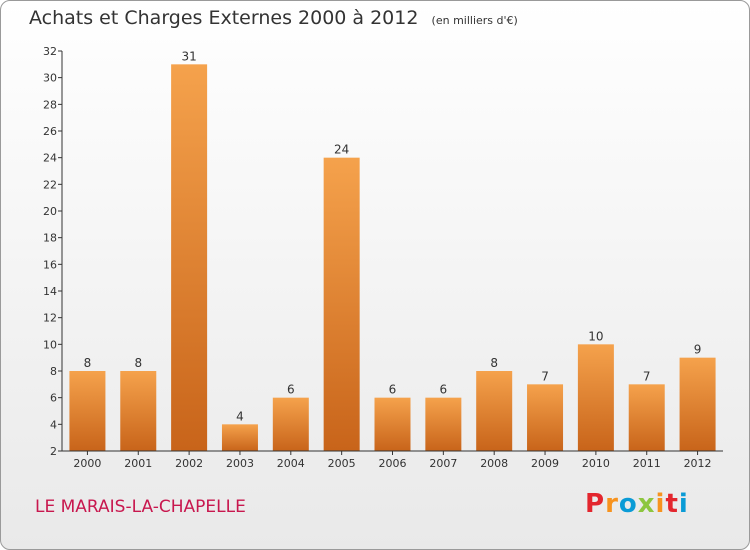 This screenshot has width=750, height=550. I want to click on bar-value-label: 10, so click(595, 336).